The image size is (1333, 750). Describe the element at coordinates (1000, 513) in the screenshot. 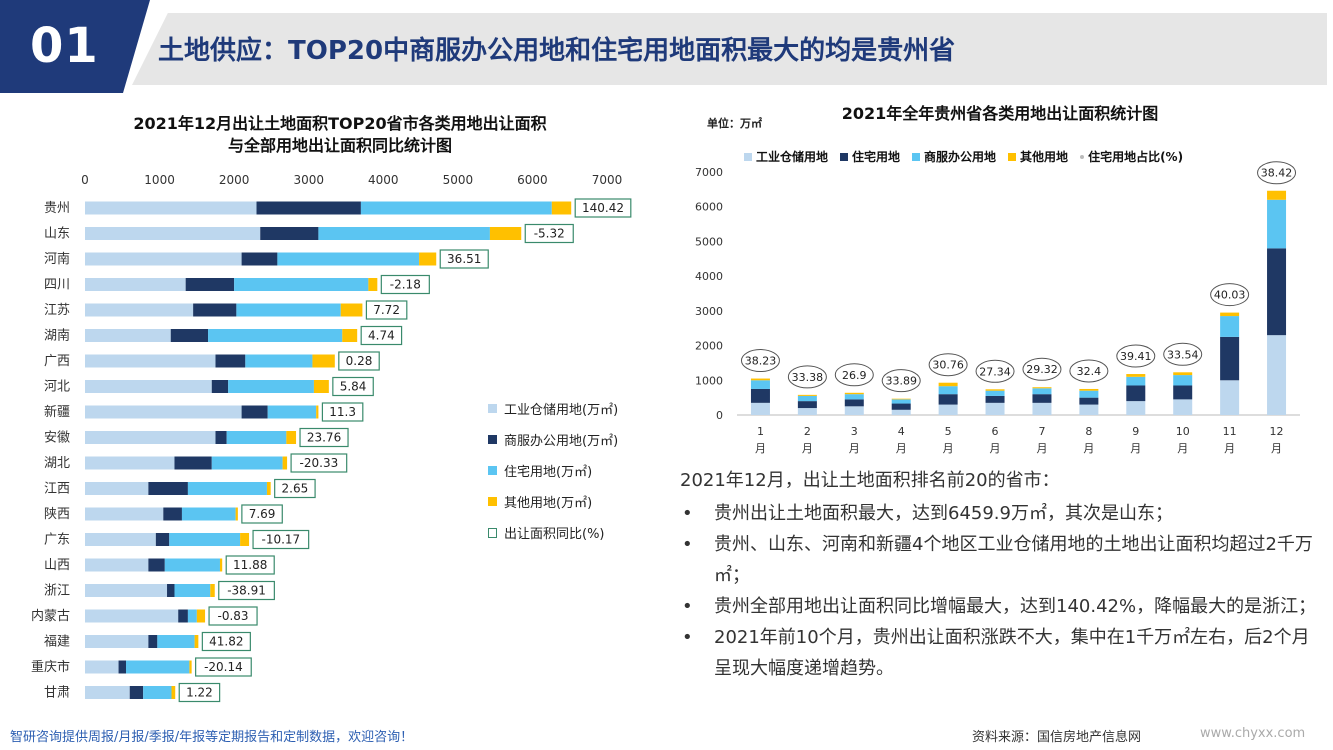

I see `summary-bullet: 贵州出让土地面积最大，达到6459.9万㎡，其次是山东；` at that location.